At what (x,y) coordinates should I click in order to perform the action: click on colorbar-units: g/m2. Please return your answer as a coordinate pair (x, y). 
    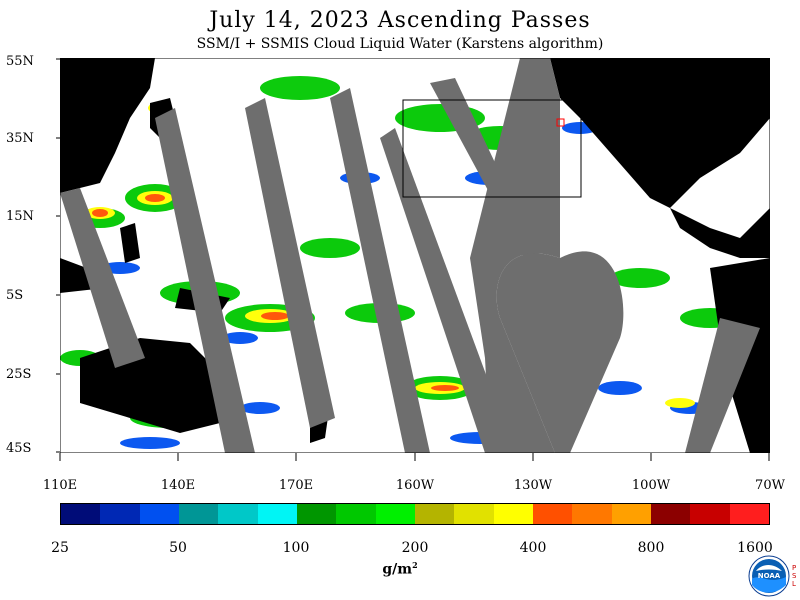
    Looking at the image, I should click on (400, 569).